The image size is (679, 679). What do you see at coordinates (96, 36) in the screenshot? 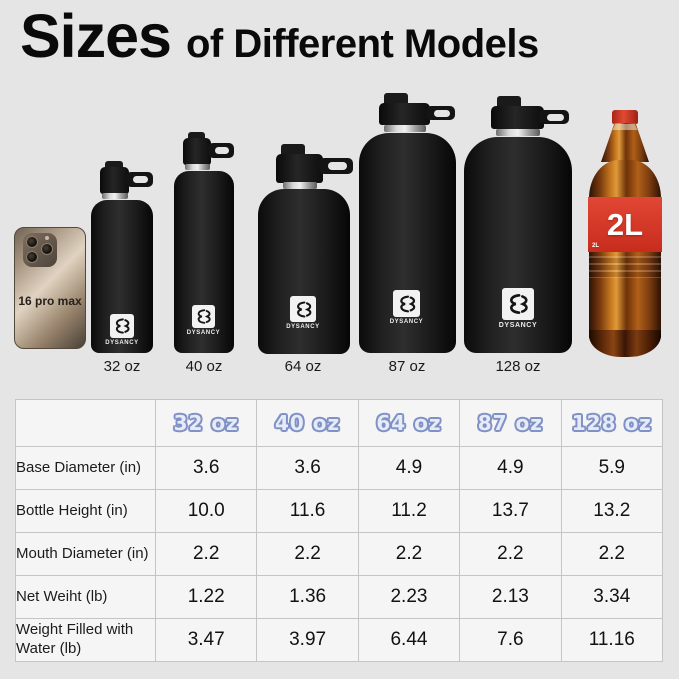
I see `title-word-sizes: Sizes` at bounding box center [96, 36].